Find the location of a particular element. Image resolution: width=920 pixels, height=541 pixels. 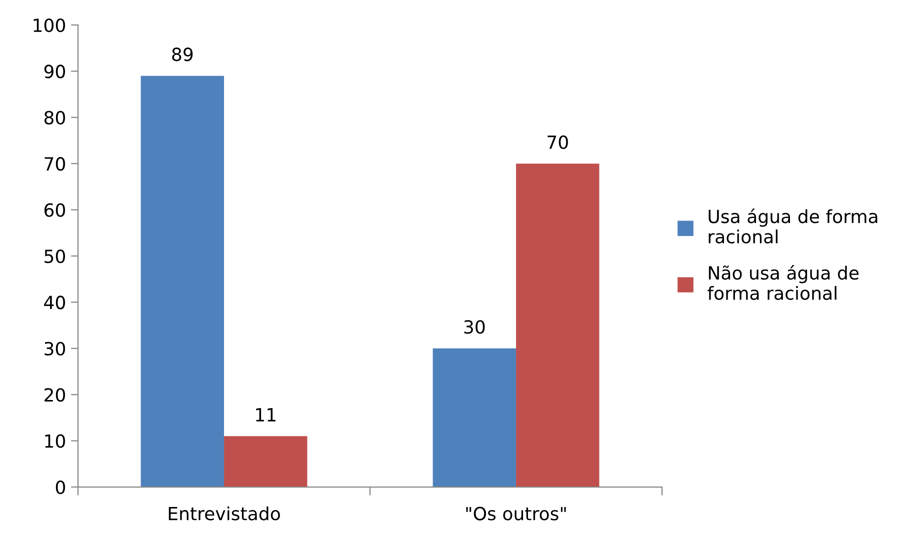

x-tick-label: "Os outros" is located at coordinates (516, 513).